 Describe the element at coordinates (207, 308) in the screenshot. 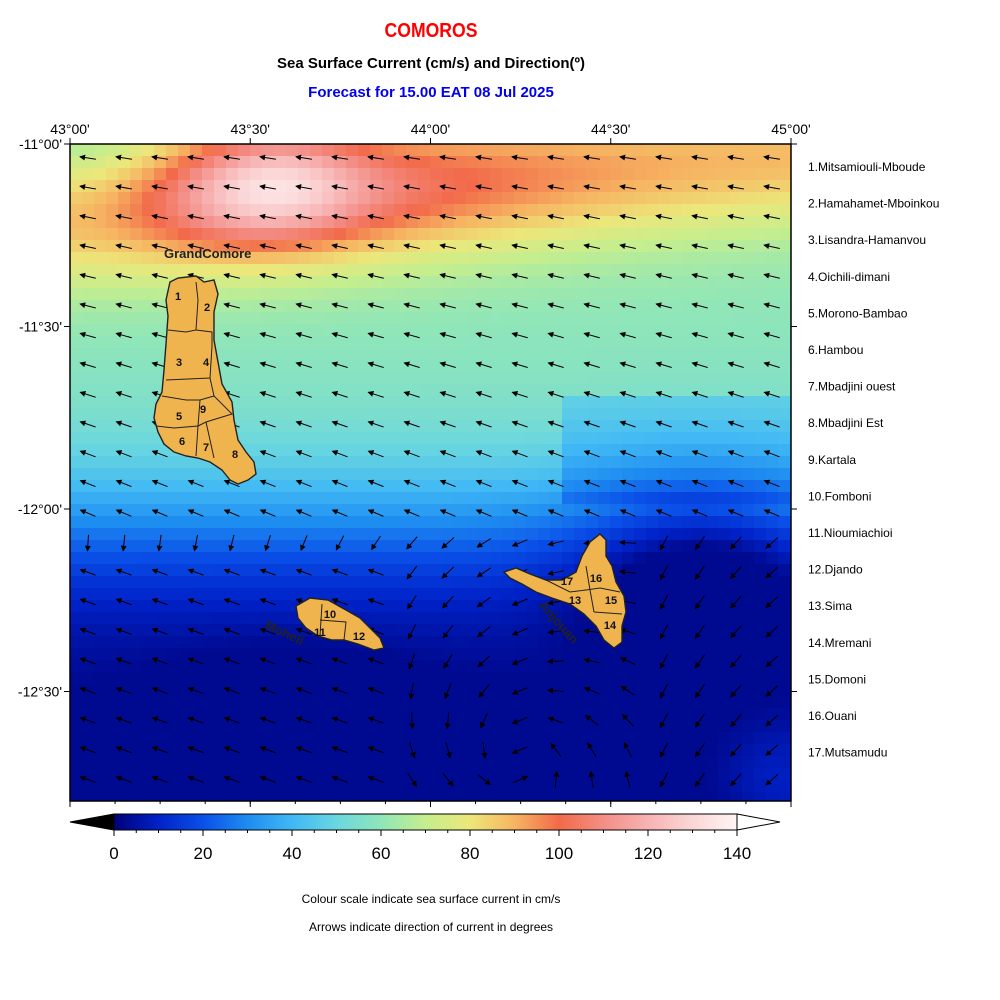

I see `district-number-2: 2` at that location.